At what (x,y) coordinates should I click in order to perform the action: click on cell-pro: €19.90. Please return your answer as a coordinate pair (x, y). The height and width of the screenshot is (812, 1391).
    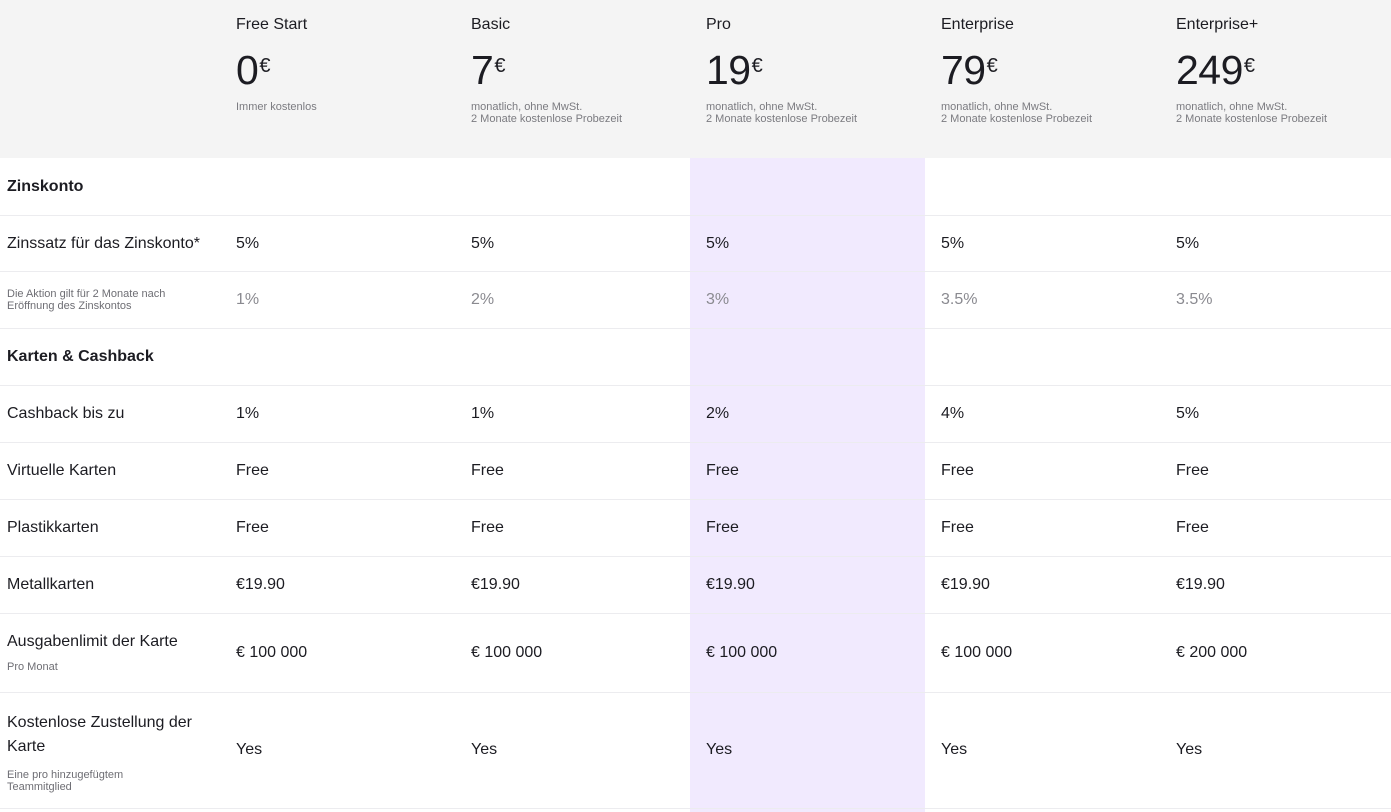
    Looking at the image, I should click on (730, 584).